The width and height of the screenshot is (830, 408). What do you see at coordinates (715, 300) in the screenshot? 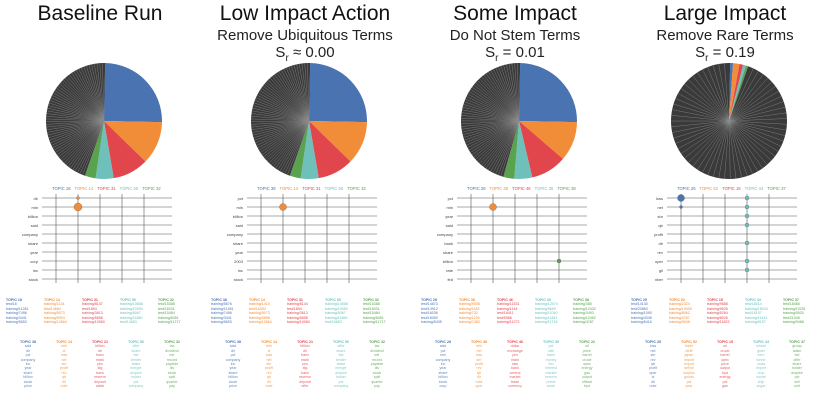
I see `document-column-header: TOPIC 15` at bounding box center [715, 300].